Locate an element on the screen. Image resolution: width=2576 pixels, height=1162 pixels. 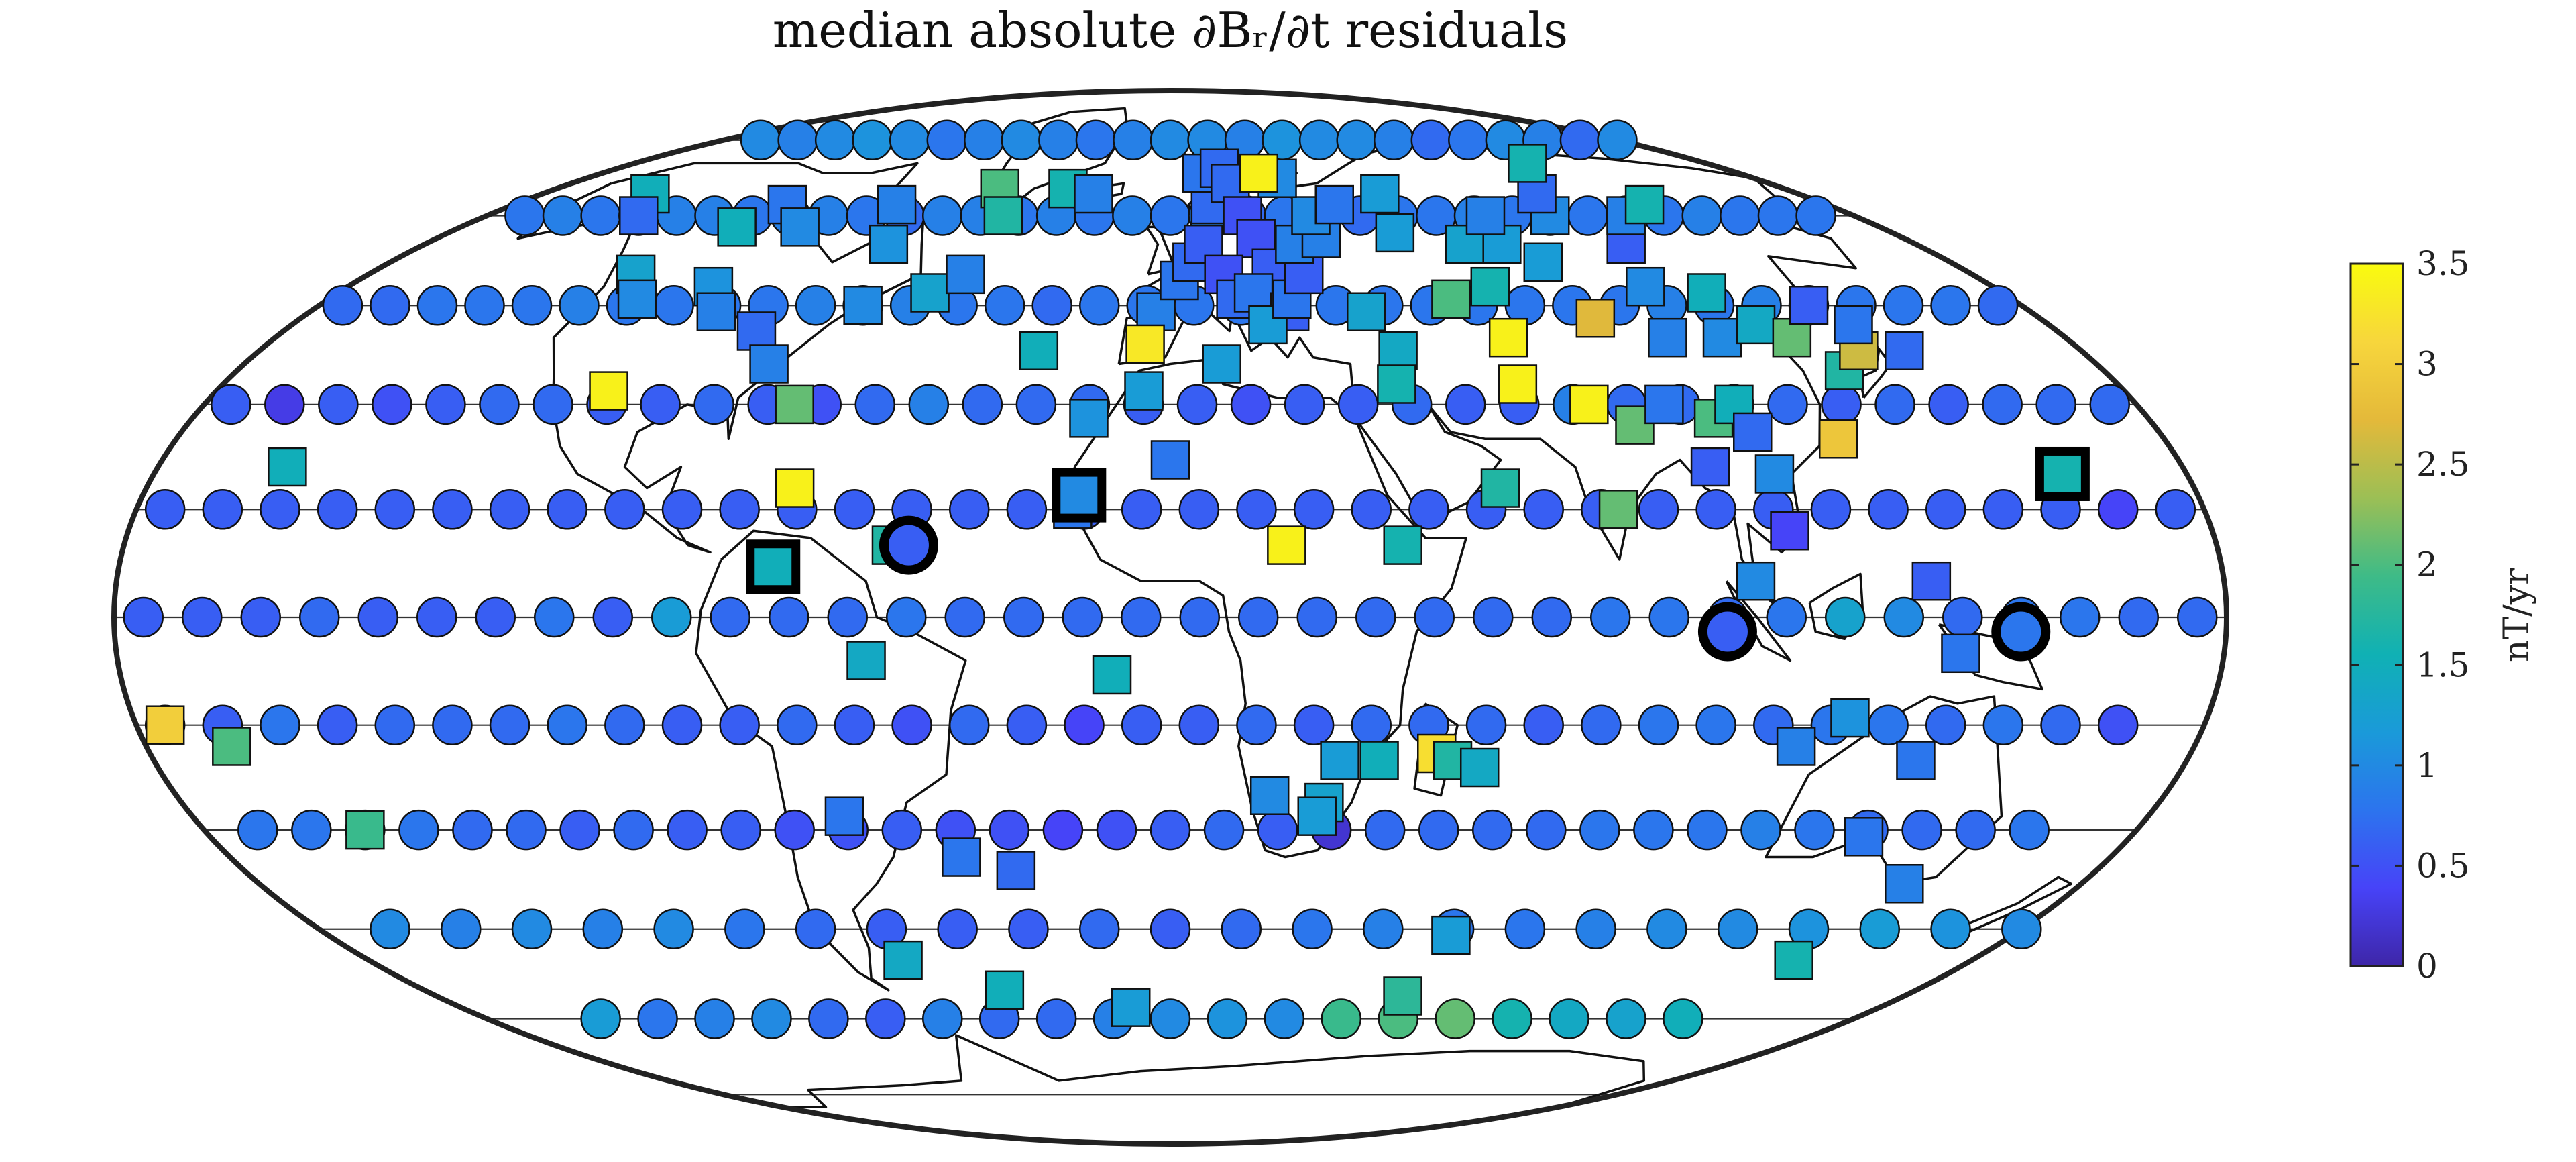
coastline is located at coordinates (1758, 621).